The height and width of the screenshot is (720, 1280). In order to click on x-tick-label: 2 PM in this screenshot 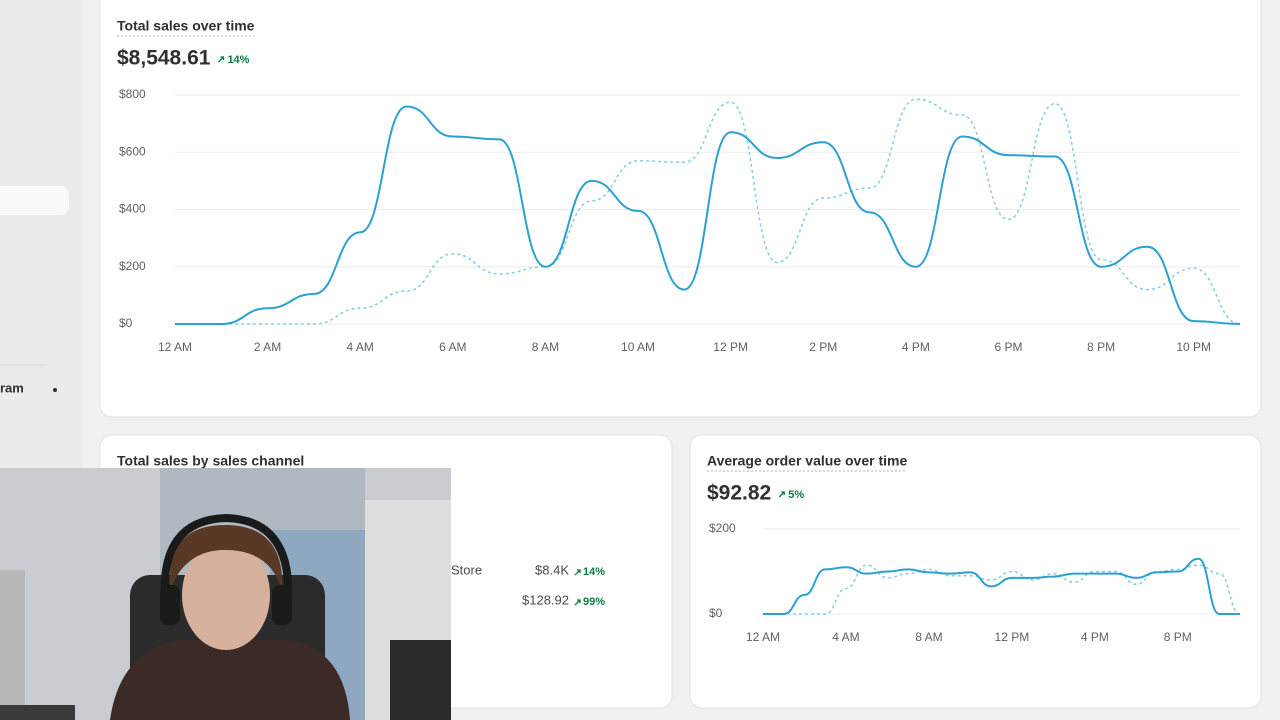, I will do `click(823, 347)`.